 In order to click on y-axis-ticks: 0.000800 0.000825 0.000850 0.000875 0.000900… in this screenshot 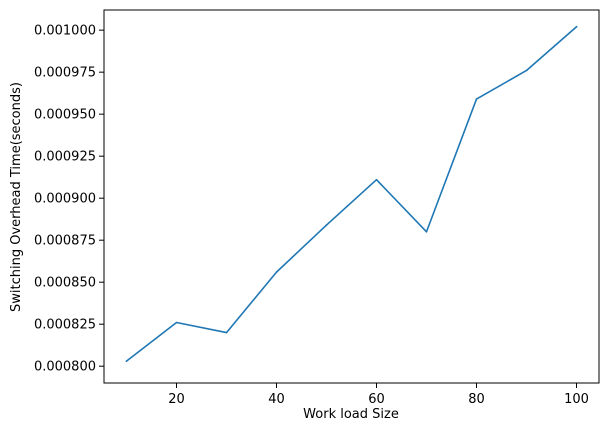, I will do `click(69, 199)`.